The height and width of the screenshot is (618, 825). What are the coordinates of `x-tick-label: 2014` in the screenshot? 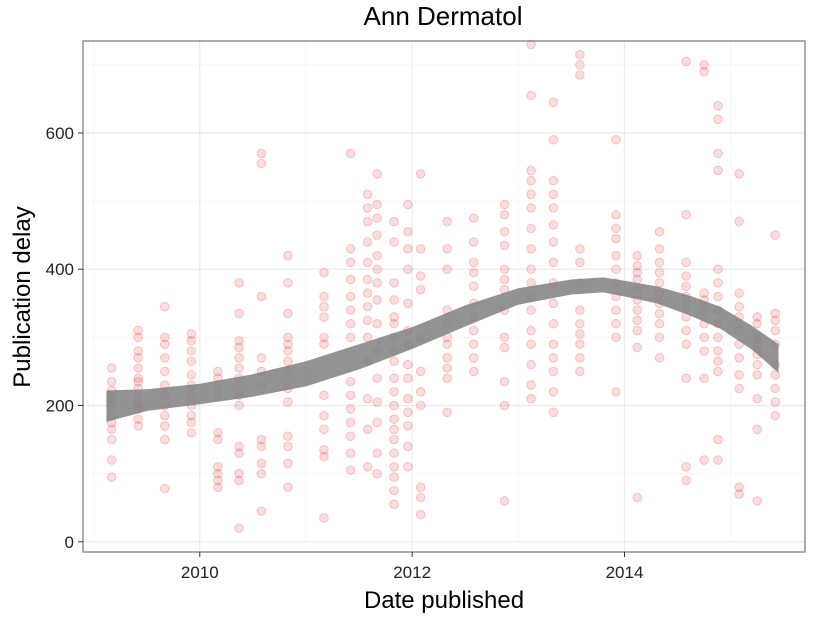 It's located at (625, 572).